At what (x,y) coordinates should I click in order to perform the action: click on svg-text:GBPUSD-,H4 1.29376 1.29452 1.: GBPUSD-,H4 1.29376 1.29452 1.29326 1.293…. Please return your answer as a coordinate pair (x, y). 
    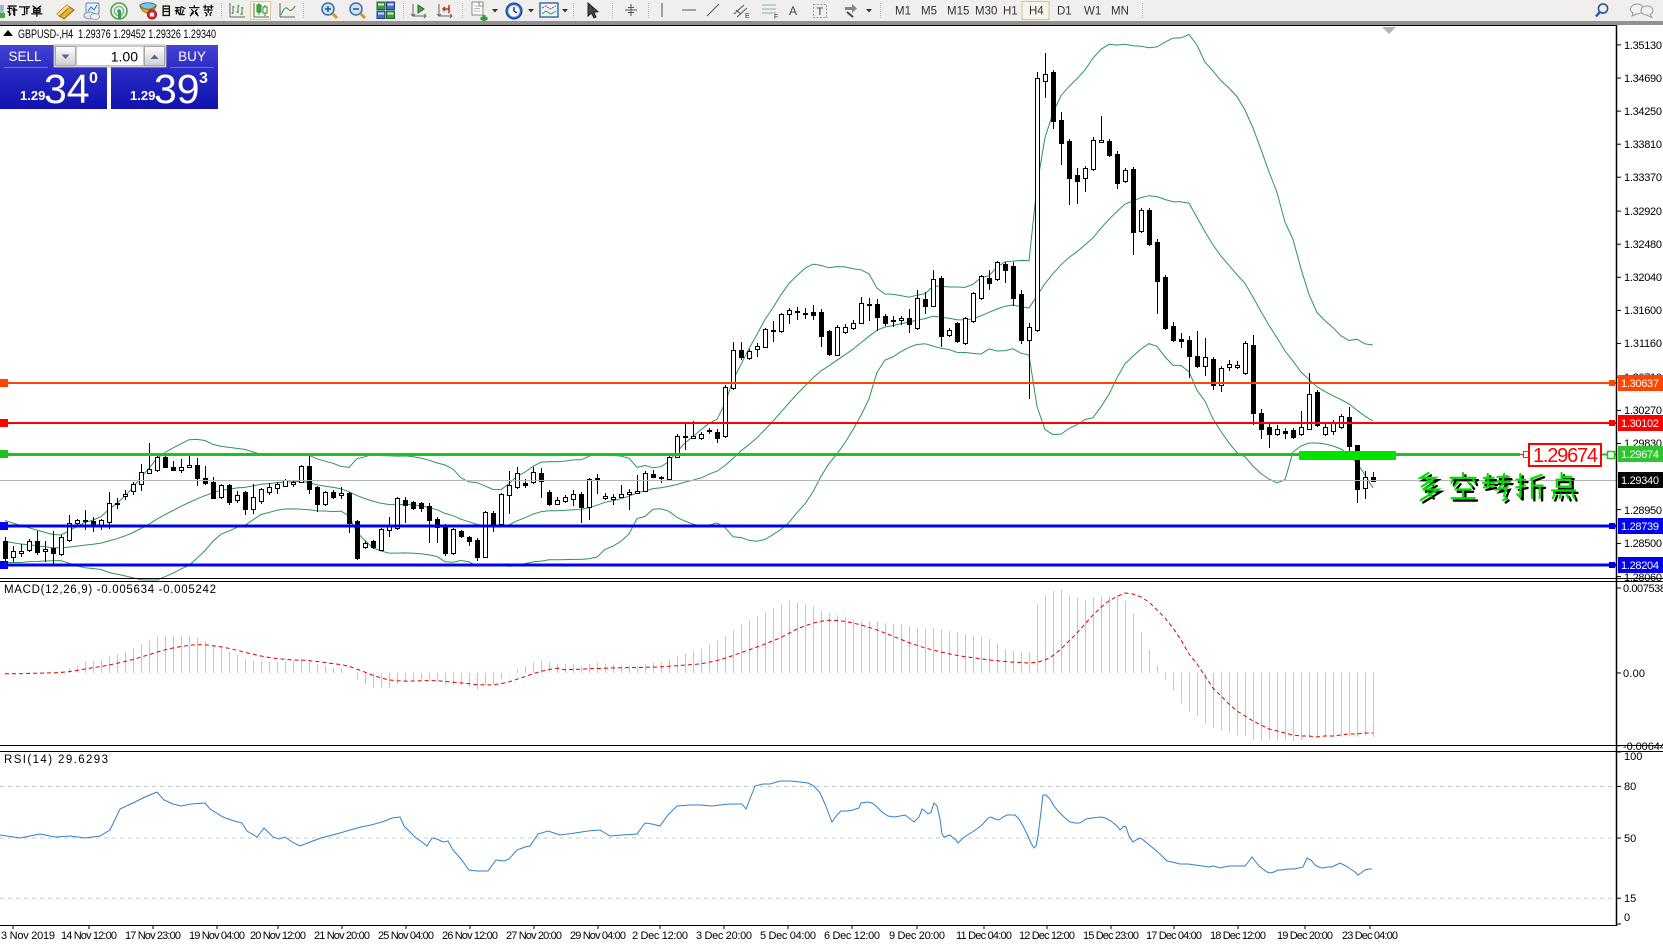
    Looking at the image, I should click on (117, 34).